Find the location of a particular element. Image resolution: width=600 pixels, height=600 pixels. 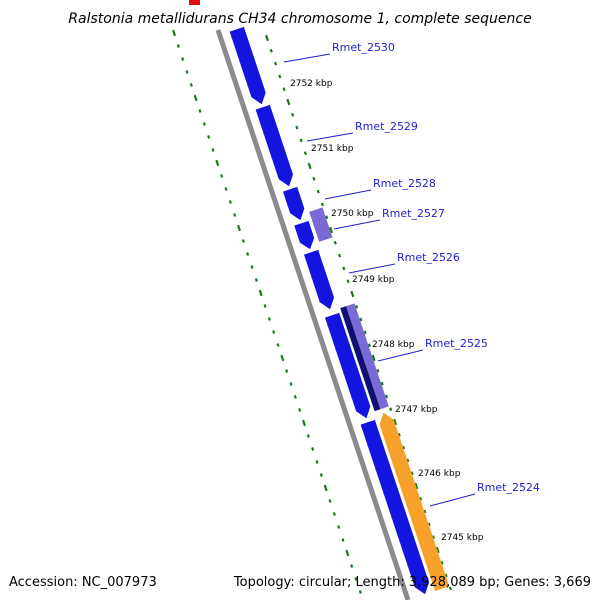

gene-label: Rmet_2530 is located at coordinates (363, 47).